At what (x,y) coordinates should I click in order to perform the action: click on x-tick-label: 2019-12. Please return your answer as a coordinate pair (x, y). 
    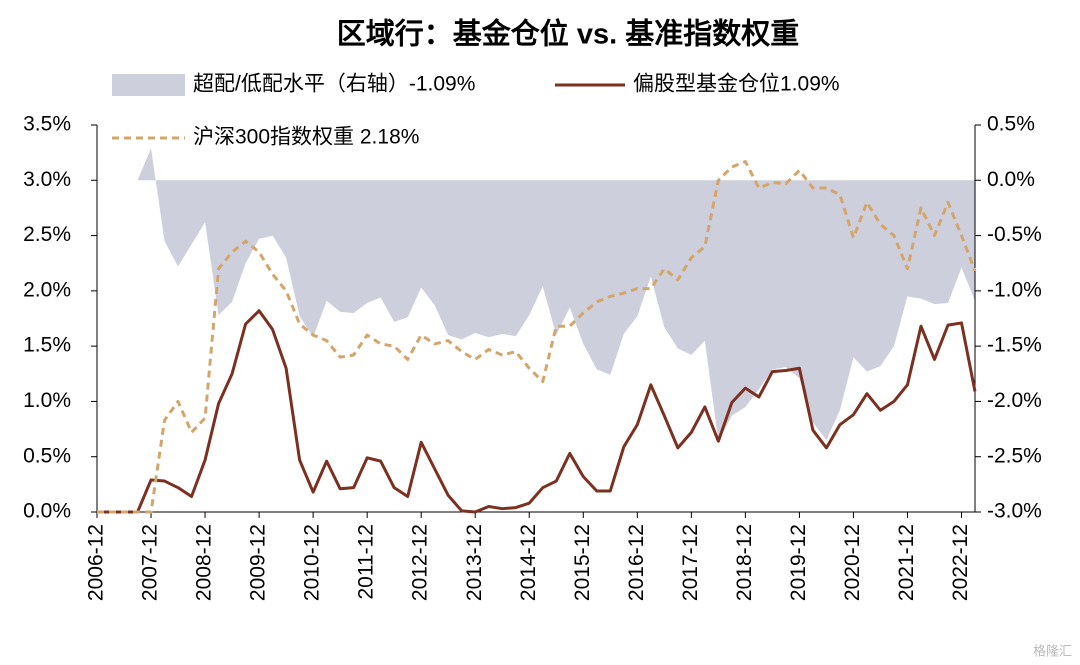
    Looking at the image, I should click on (798, 562).